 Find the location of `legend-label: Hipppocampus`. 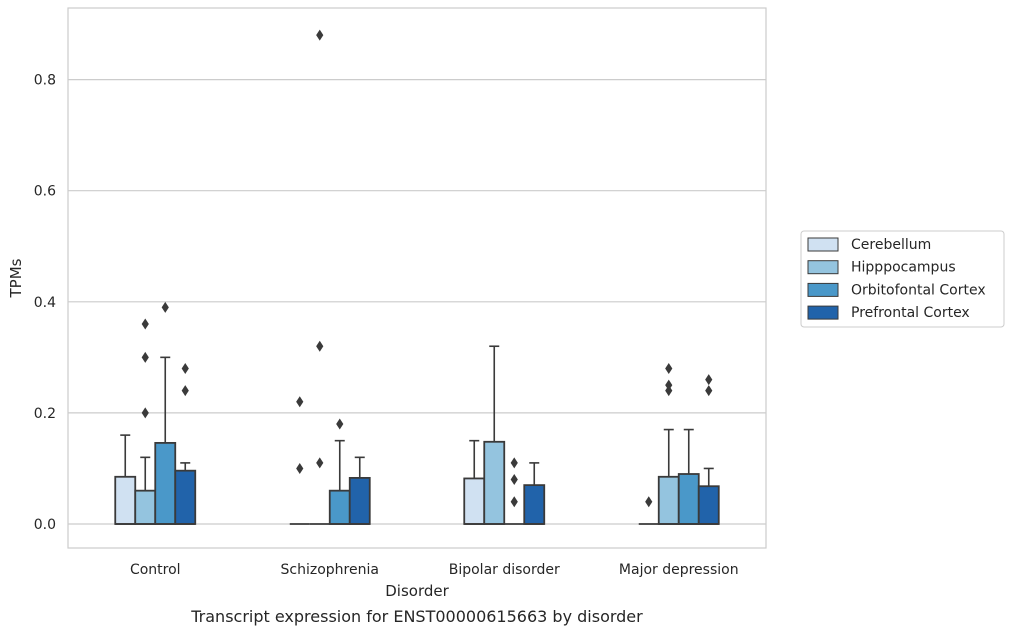

legend-label: Hipppocampus is located at coordinates (903, 268).